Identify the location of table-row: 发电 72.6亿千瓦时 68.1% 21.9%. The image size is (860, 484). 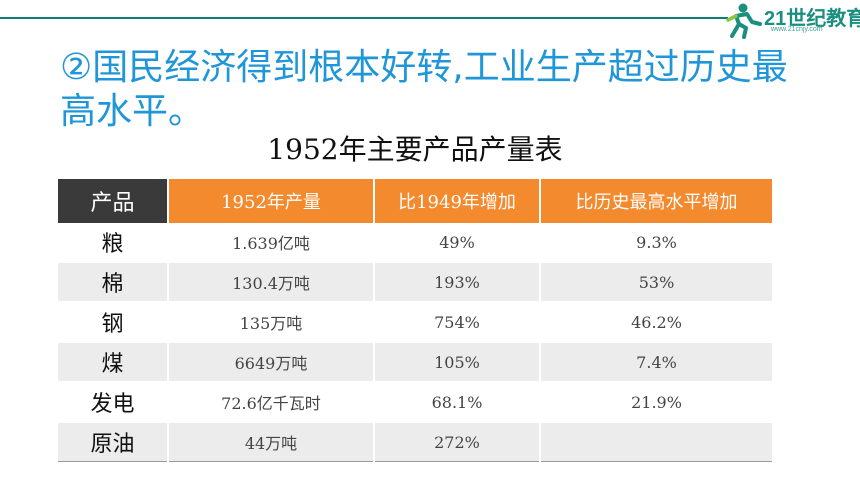
(416, 402).